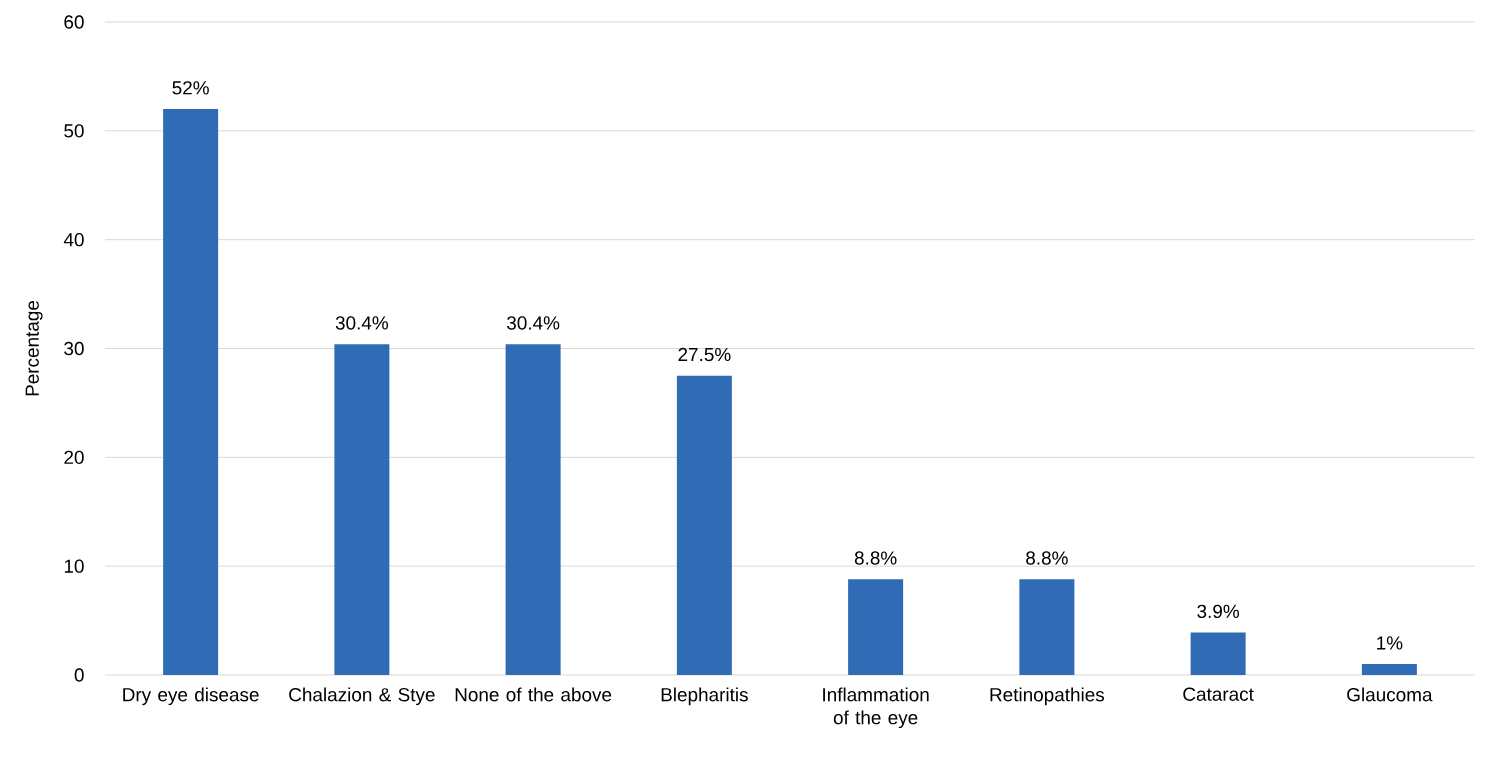  What do you see at coordinates (1390, 643) in the screenshot?
I see `data-label: 1%` at bounding box center [1390, 643].